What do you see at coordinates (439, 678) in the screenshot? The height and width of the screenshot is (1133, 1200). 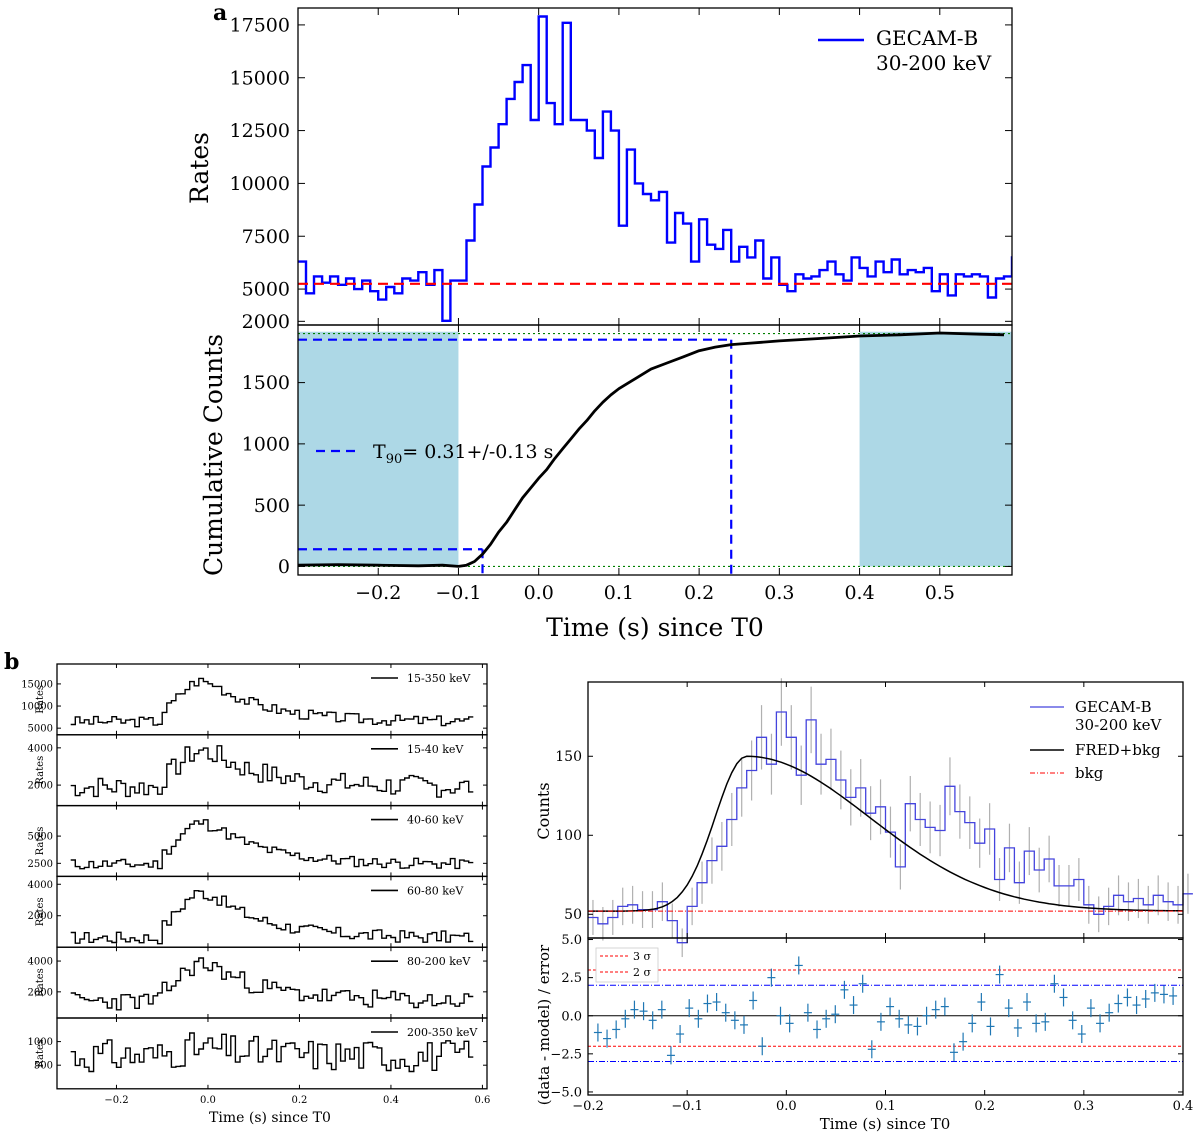 I see `b-legend-label: 15-350 keV` at bounding box center [439, 678].